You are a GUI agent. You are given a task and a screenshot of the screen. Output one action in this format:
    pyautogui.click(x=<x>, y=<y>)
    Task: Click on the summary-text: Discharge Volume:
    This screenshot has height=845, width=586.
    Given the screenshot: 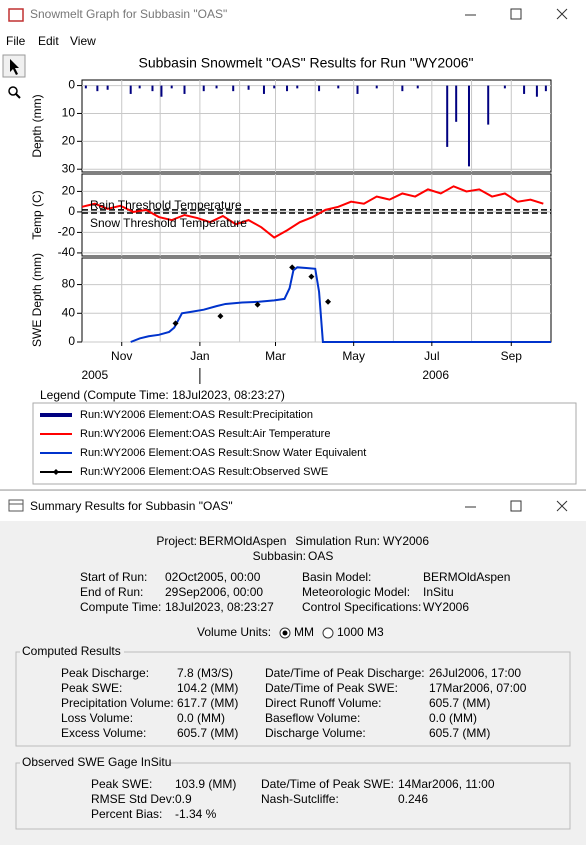 What is the action you would take?
    pyautogui.click(x=315, y=733)
    